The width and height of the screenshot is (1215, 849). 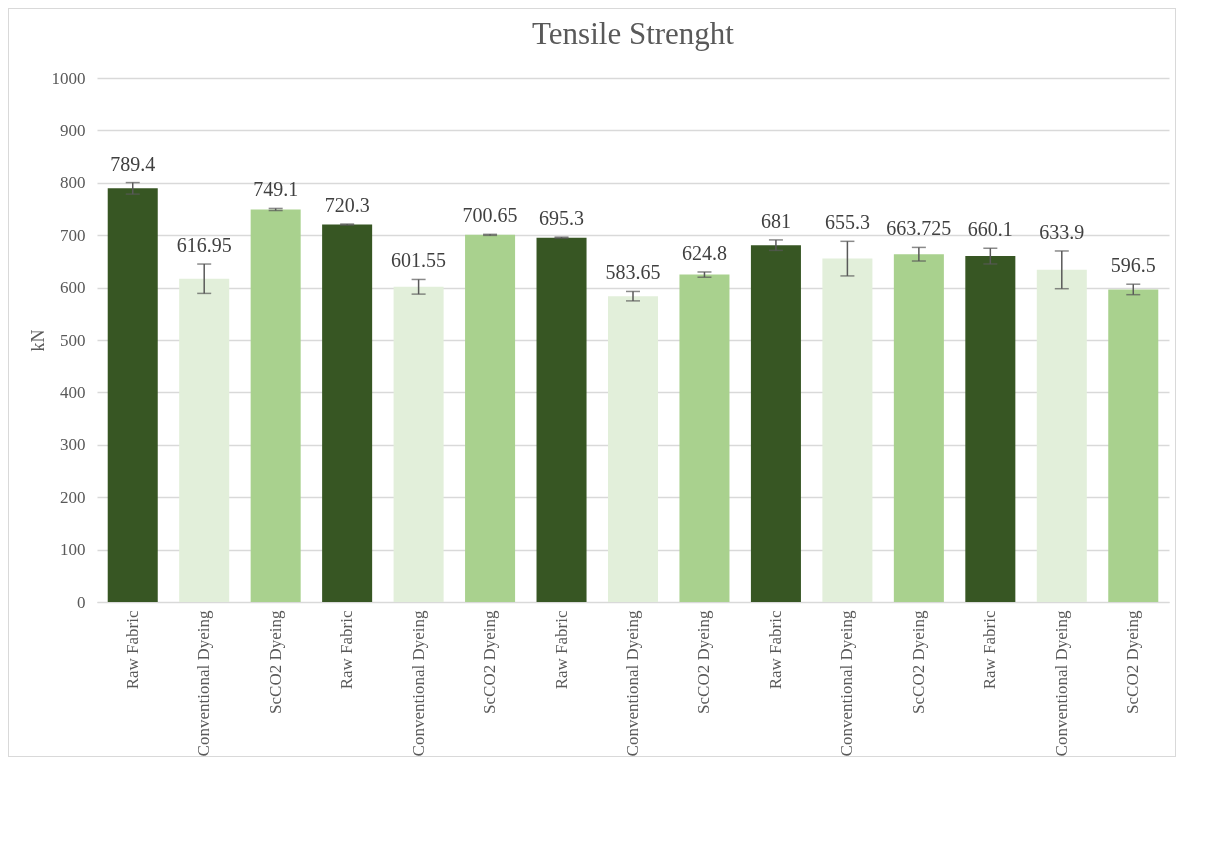 I want to click on data-label: 700.65, so click(x=490, y=215).